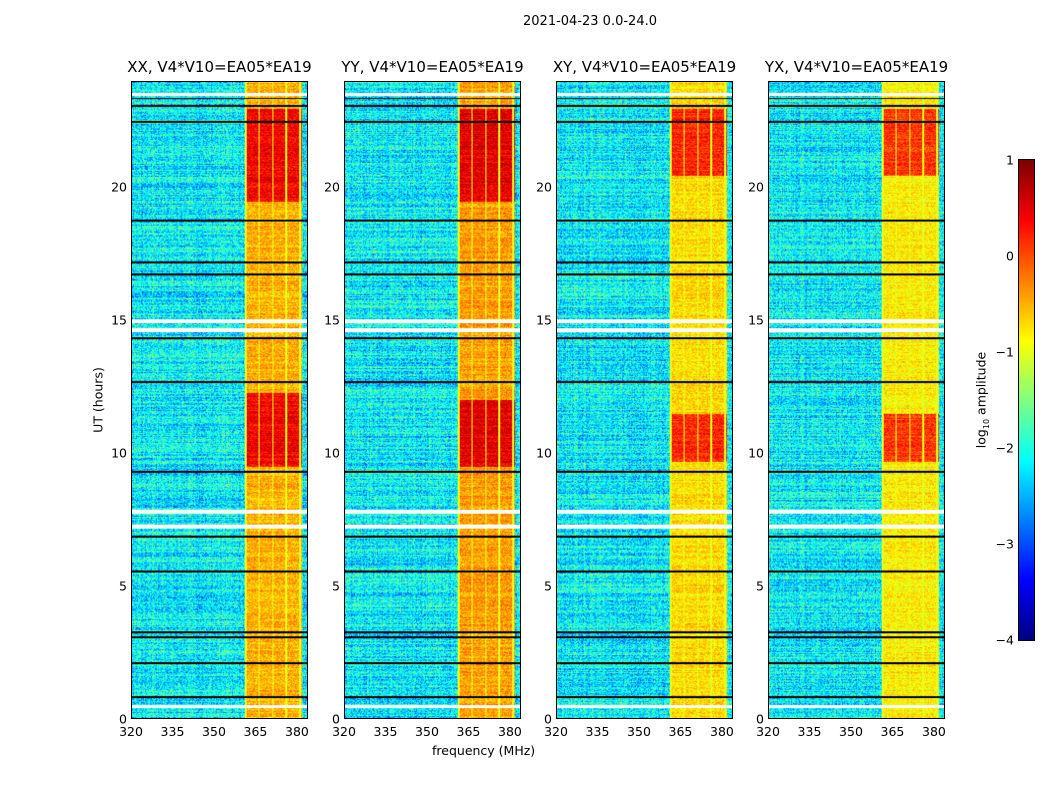 This screenshot has width=1050, height=800. I want to click on colorbar-tick-label: −3, so click(1004, 544).